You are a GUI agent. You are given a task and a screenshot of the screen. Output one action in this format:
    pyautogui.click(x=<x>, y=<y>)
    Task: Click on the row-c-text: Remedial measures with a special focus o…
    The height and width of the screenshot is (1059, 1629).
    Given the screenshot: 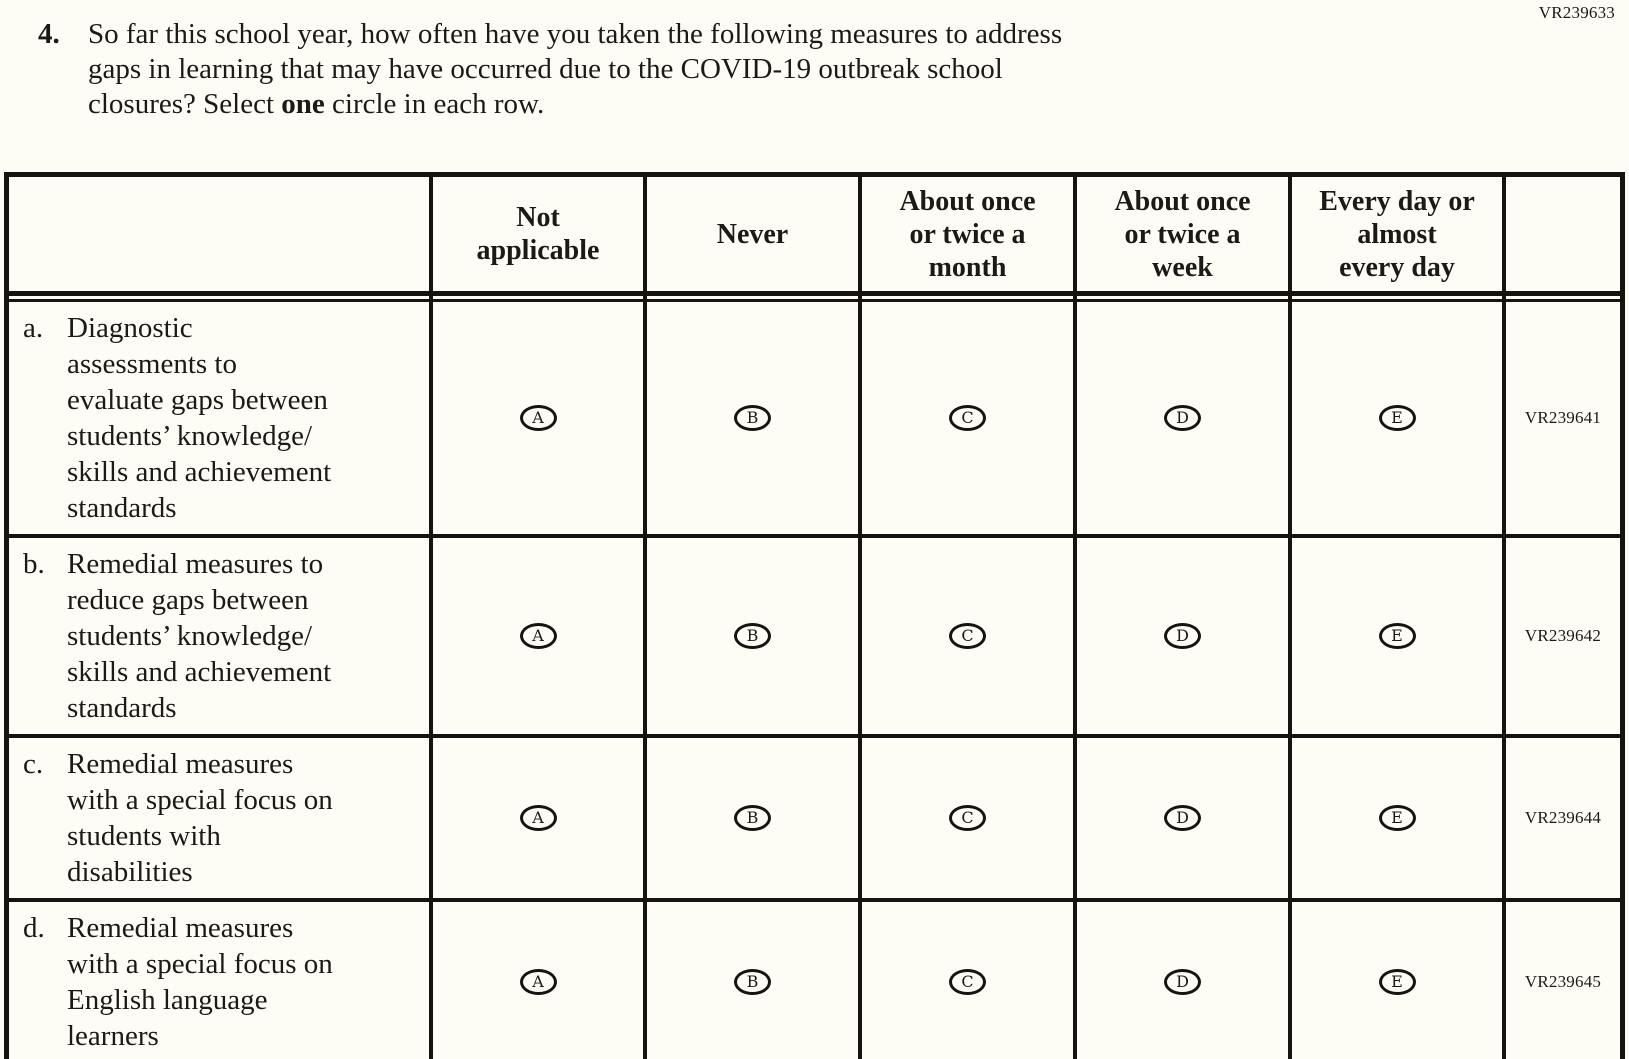 What is the action you would take?
    pyautogui.click(x=200, y=818)
    